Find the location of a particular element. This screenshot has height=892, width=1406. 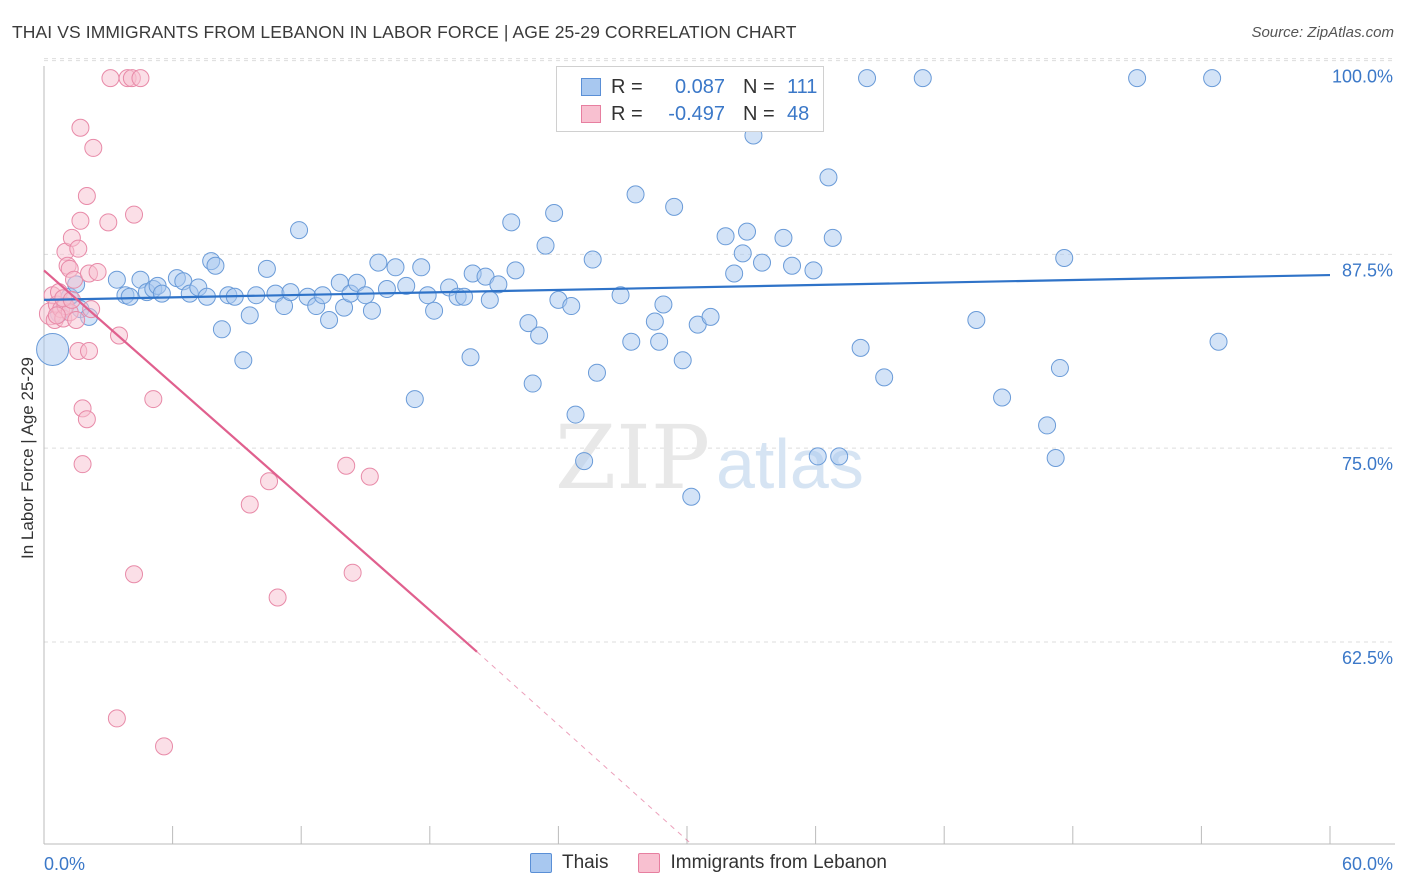

y-tick-label: 100.0% is located at coordinates (1362, 77).